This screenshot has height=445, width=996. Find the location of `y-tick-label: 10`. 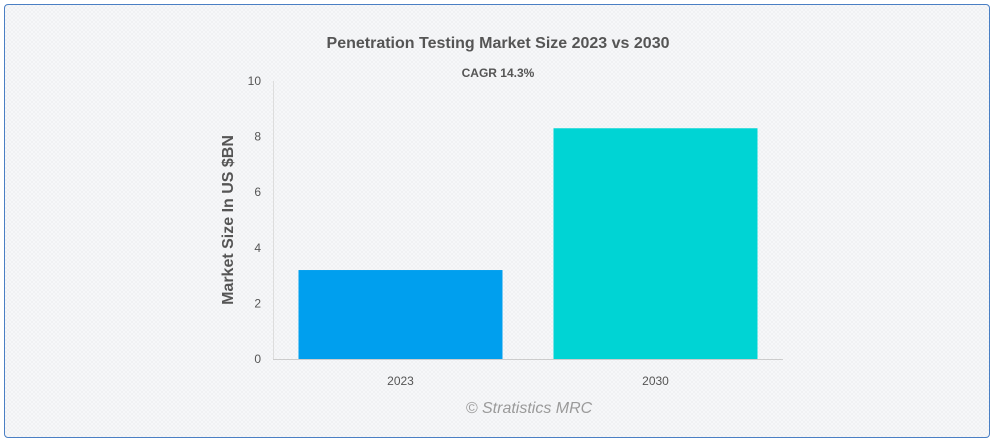

y-tick-label: 10 is located at coordinates (255, 81).